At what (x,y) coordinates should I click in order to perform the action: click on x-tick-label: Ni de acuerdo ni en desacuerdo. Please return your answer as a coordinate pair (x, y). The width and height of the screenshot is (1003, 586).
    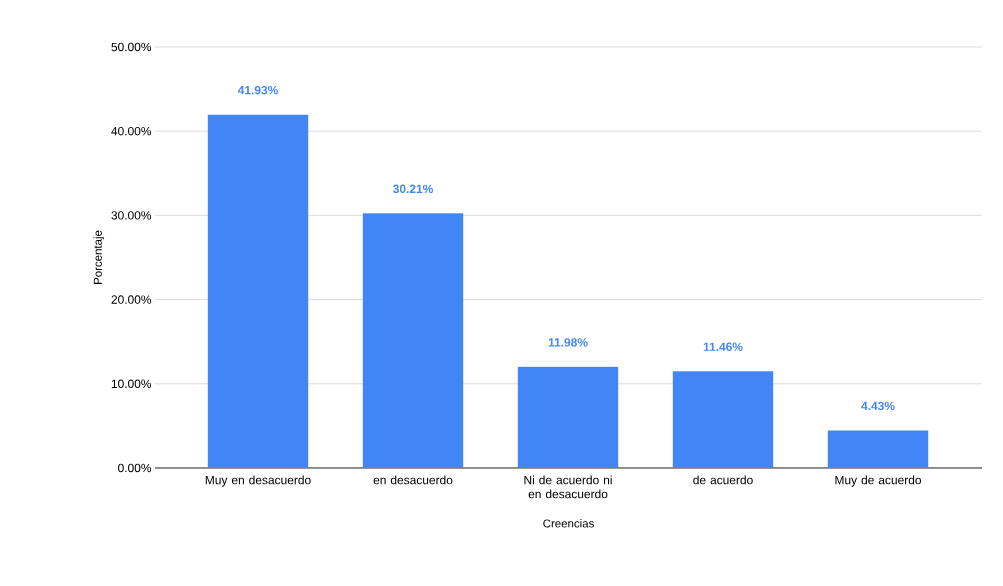
    Looking at the image, I should click on (568, 487).